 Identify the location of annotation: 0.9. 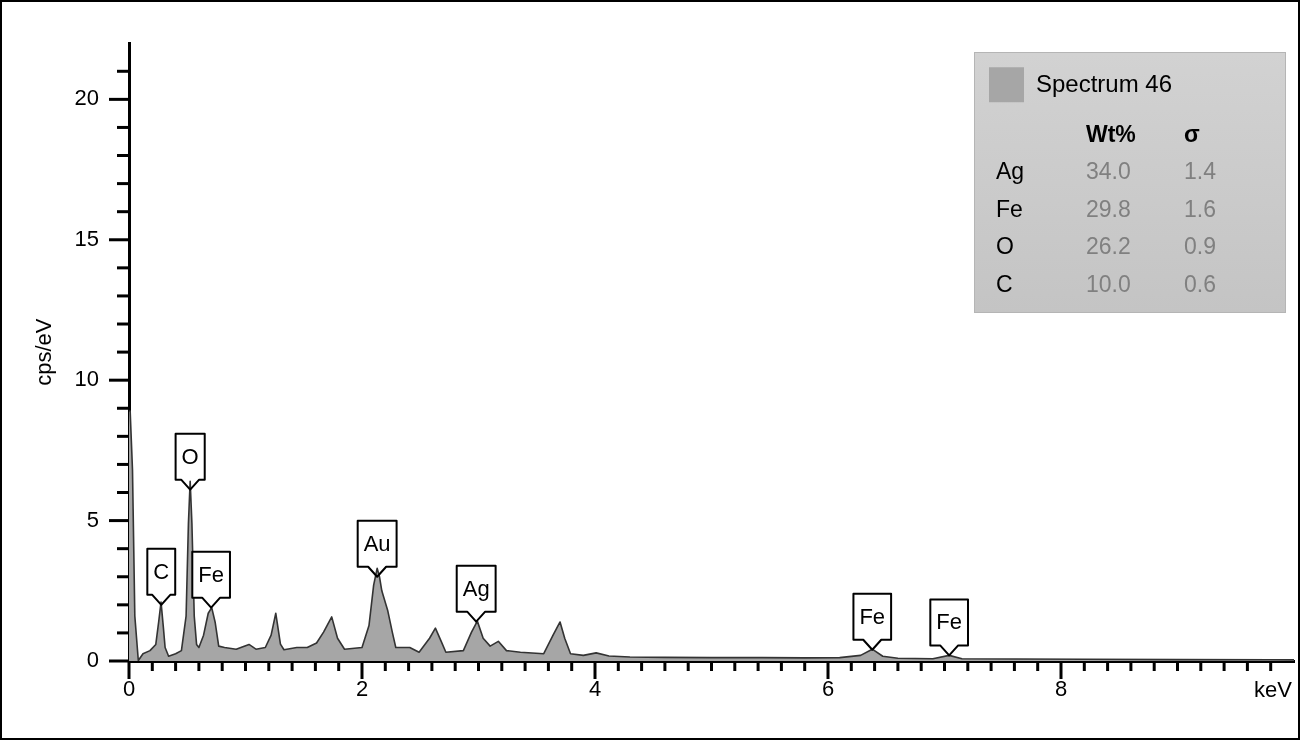
(1200, 246).